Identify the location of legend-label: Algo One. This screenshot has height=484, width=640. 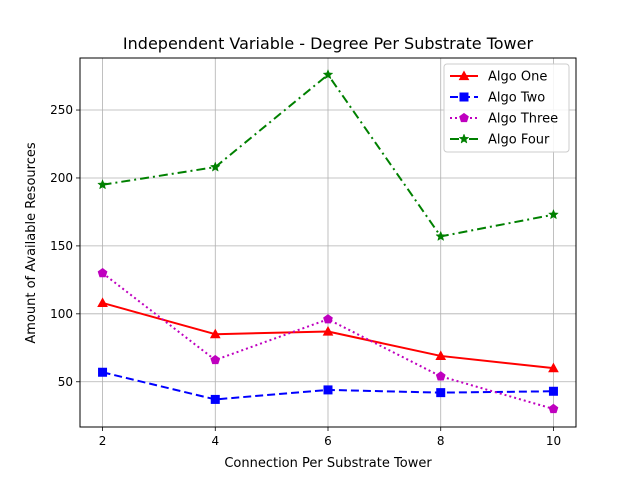
(517, 77).